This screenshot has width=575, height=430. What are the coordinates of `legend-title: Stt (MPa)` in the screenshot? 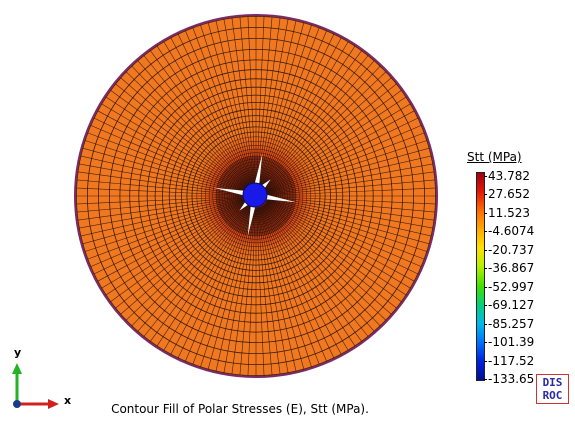 It's located at (494, 157).